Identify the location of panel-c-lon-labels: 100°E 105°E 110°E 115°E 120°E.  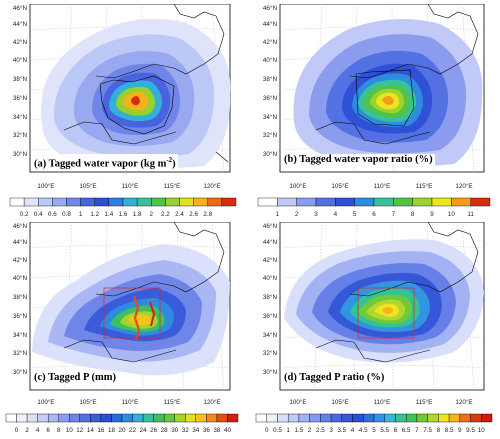
(128, 402).